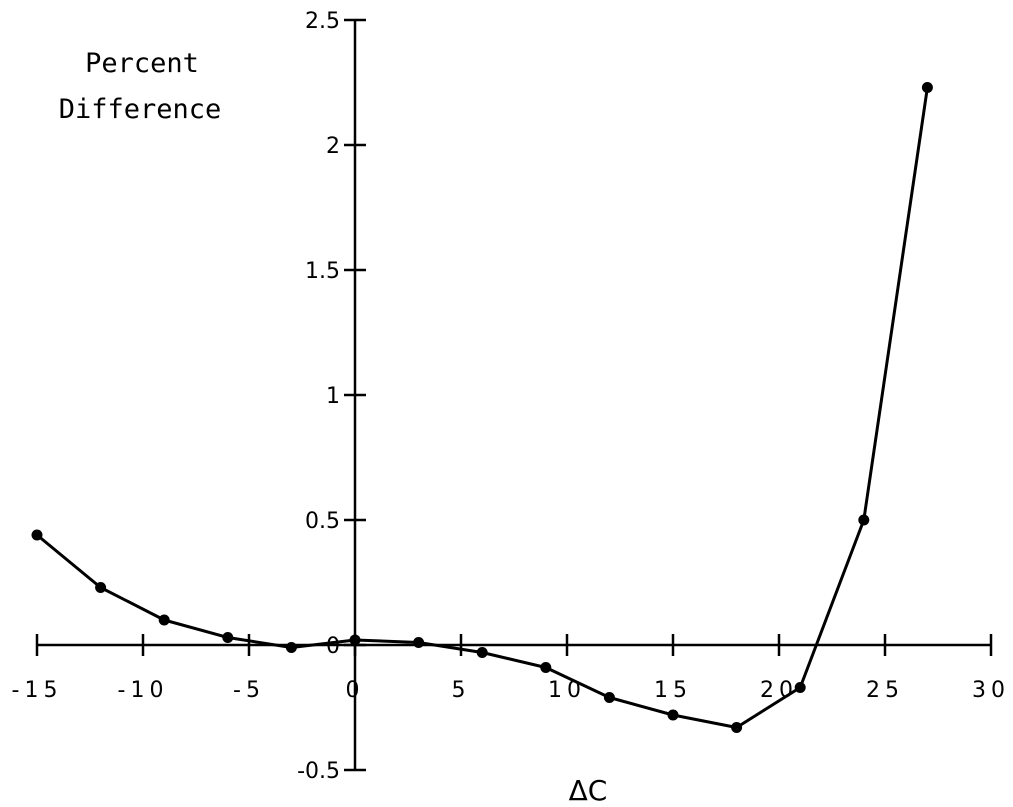 This screenshot has width=1013, height=807. Describe the element at coordinates (991, 690) in the screenshot. I see `x-tick-label: 30` at that location.